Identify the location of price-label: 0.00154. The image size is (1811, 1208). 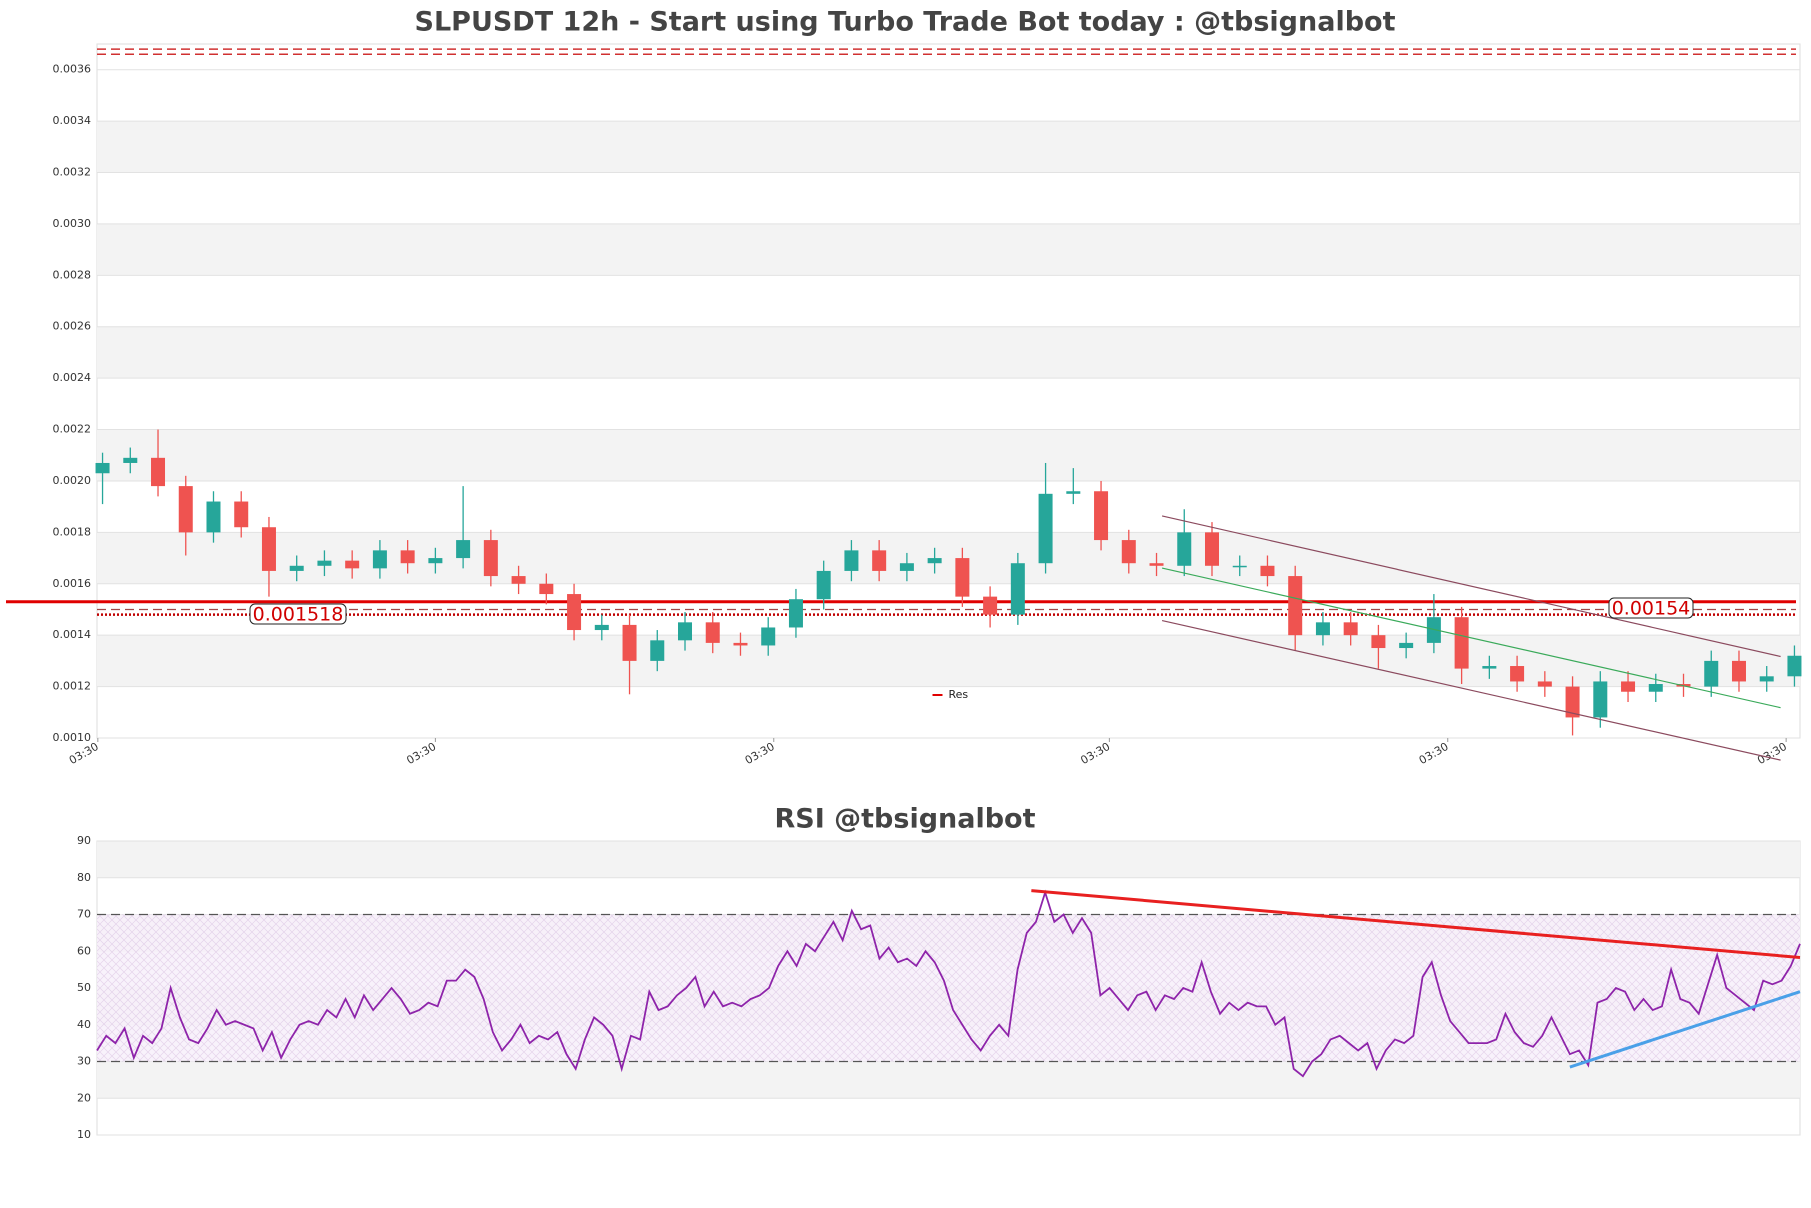
(1651, 609).